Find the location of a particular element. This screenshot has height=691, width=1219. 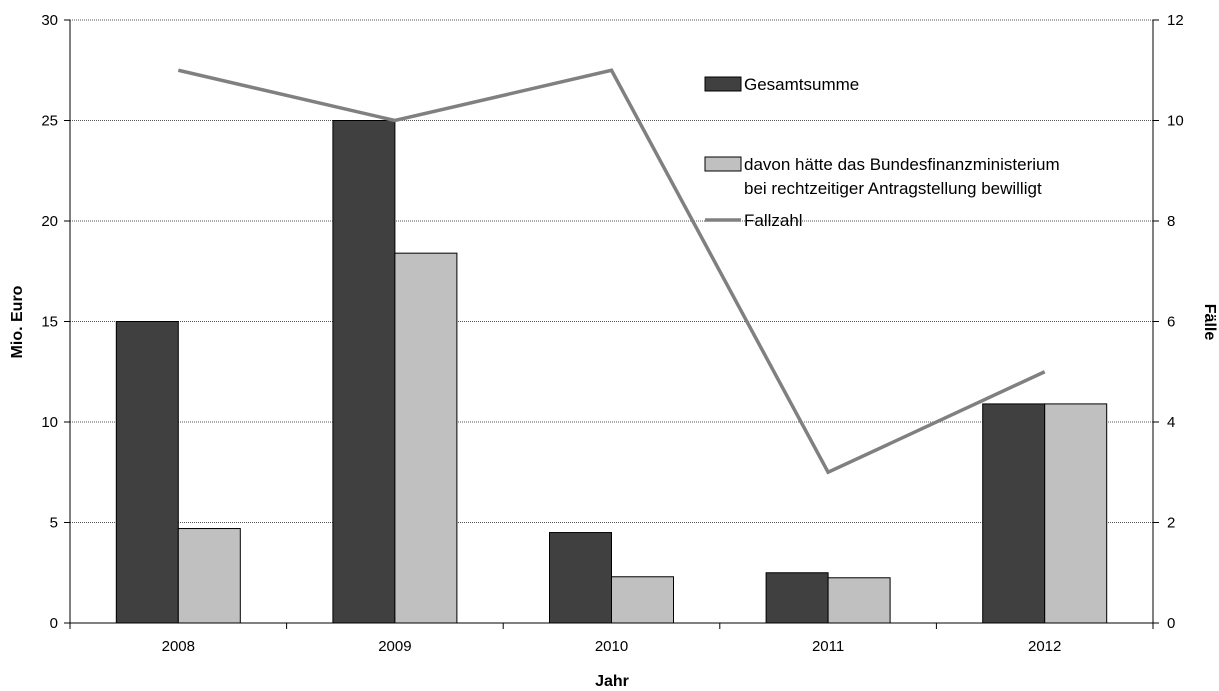

y2-tick-label: 10 is located at coordinates (1175, 121).